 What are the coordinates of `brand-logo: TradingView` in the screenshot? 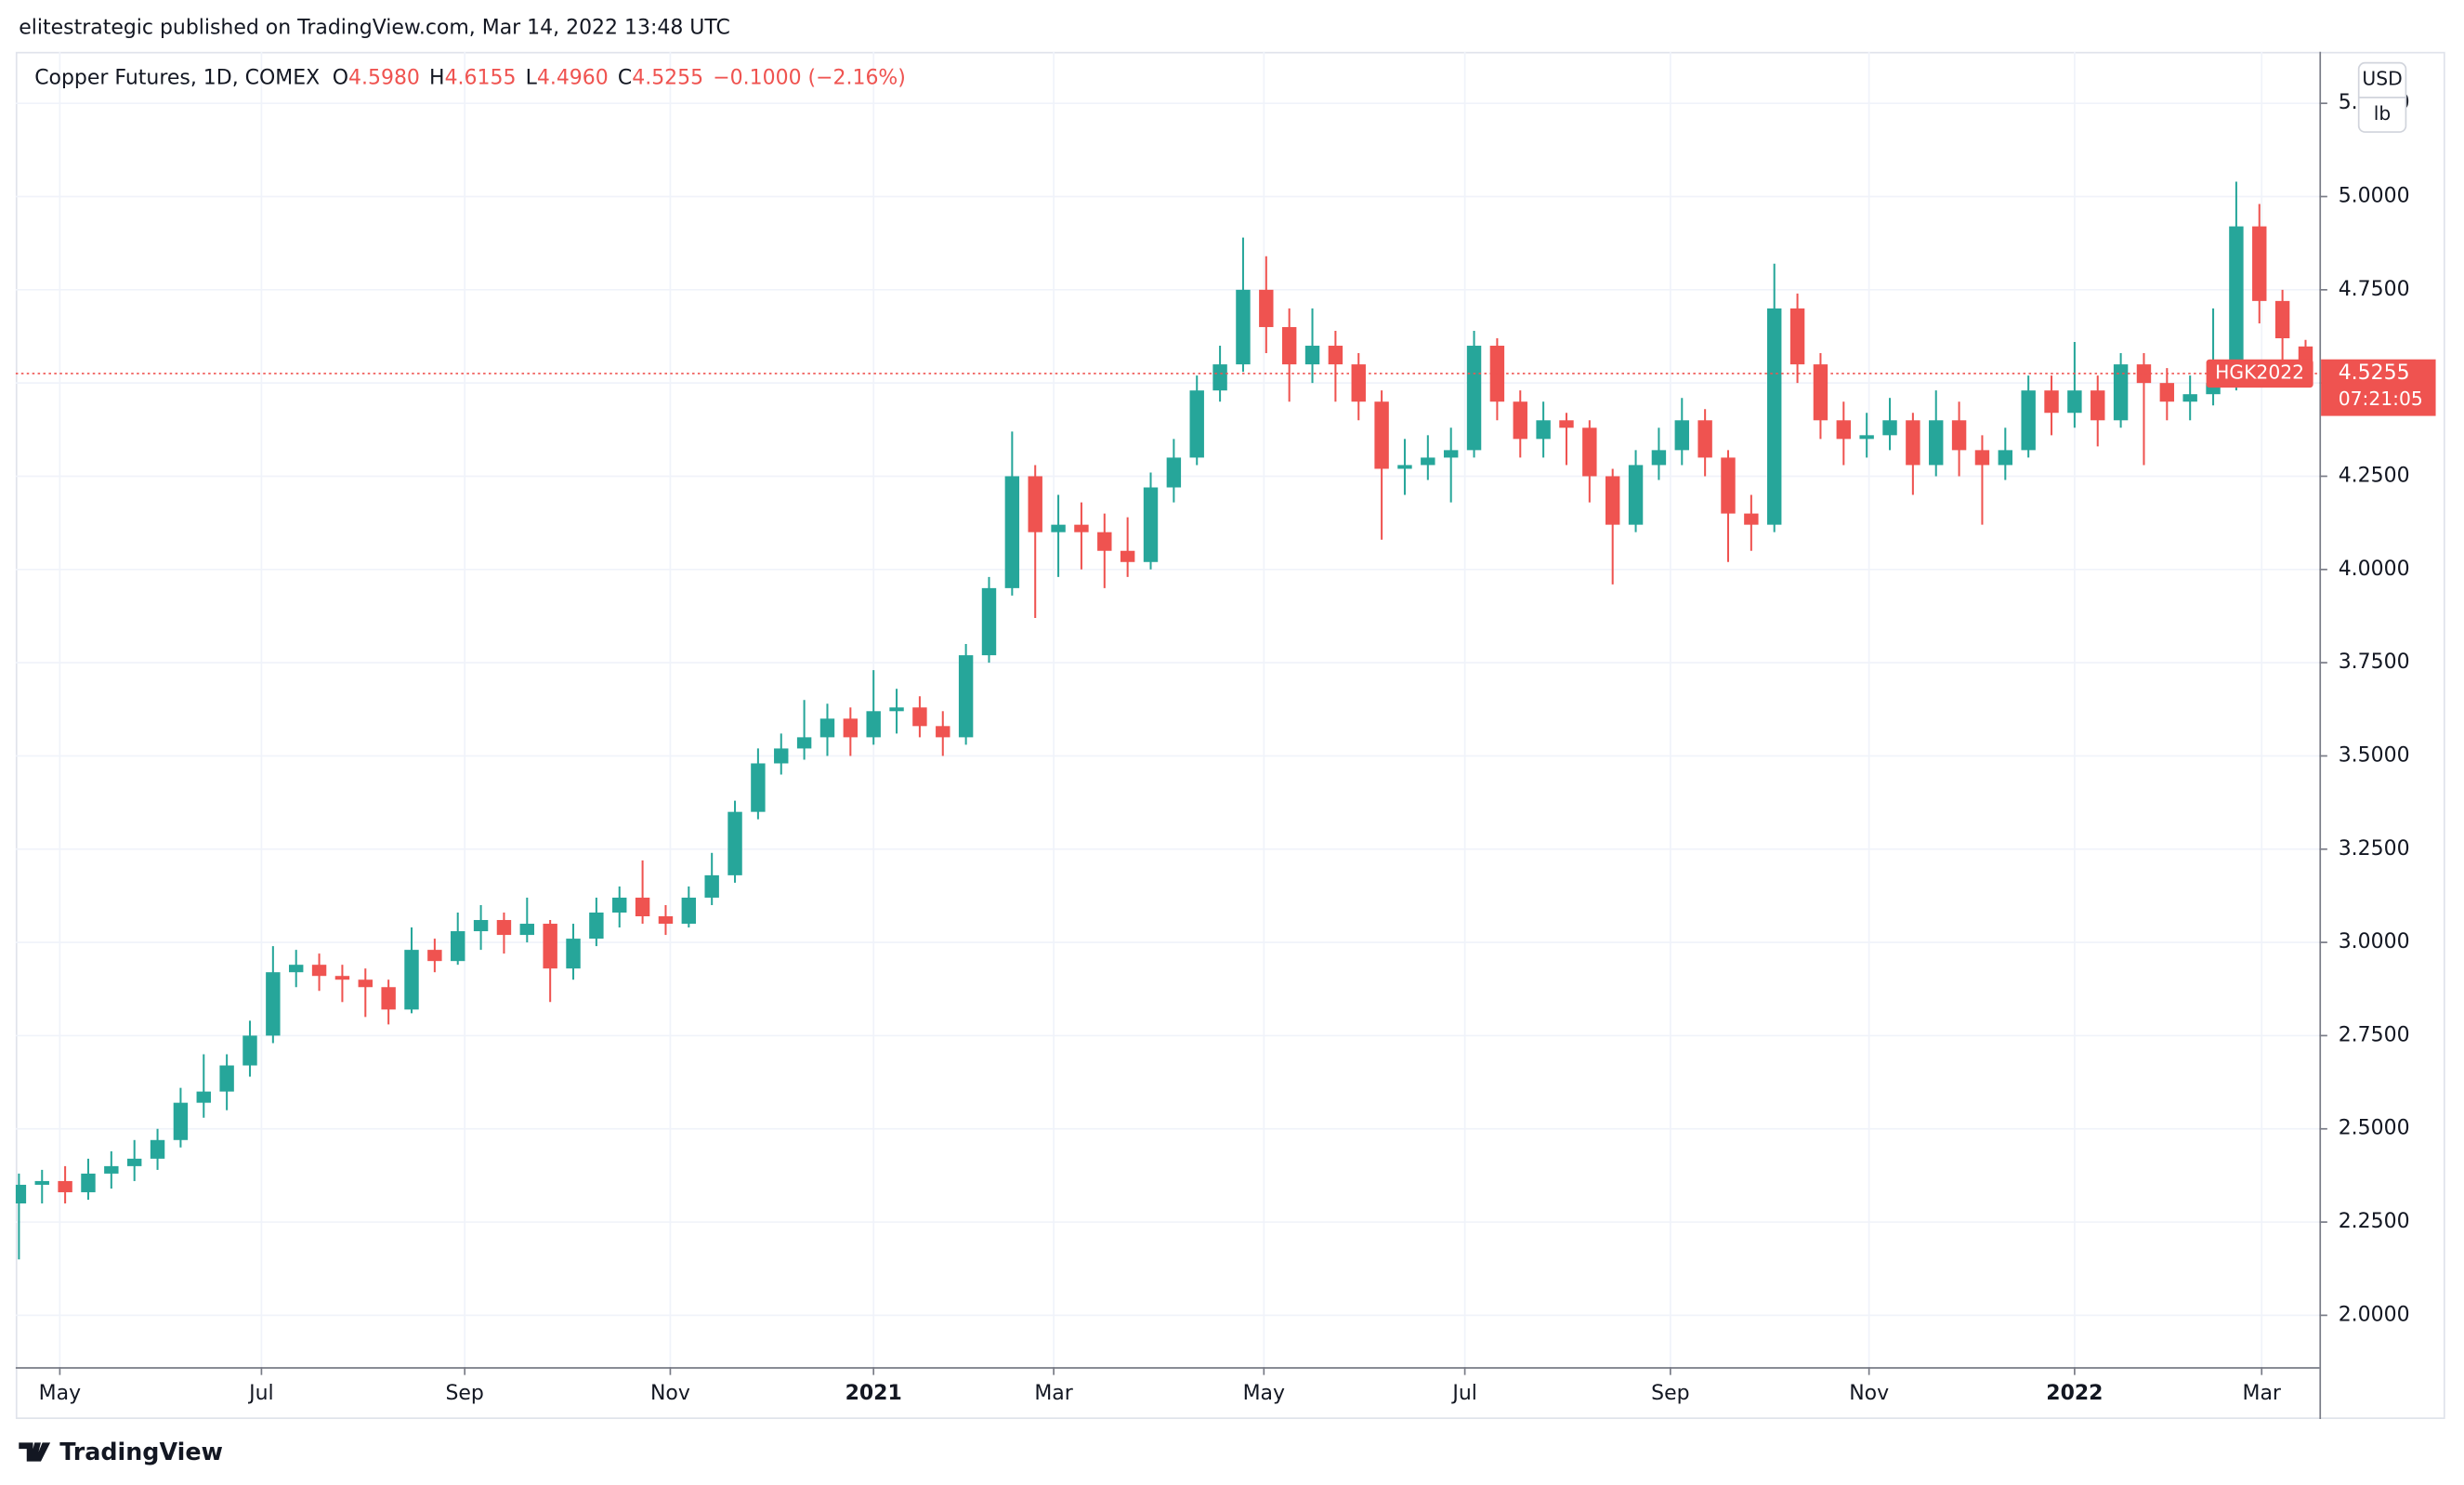 It's located at (121, 1451).